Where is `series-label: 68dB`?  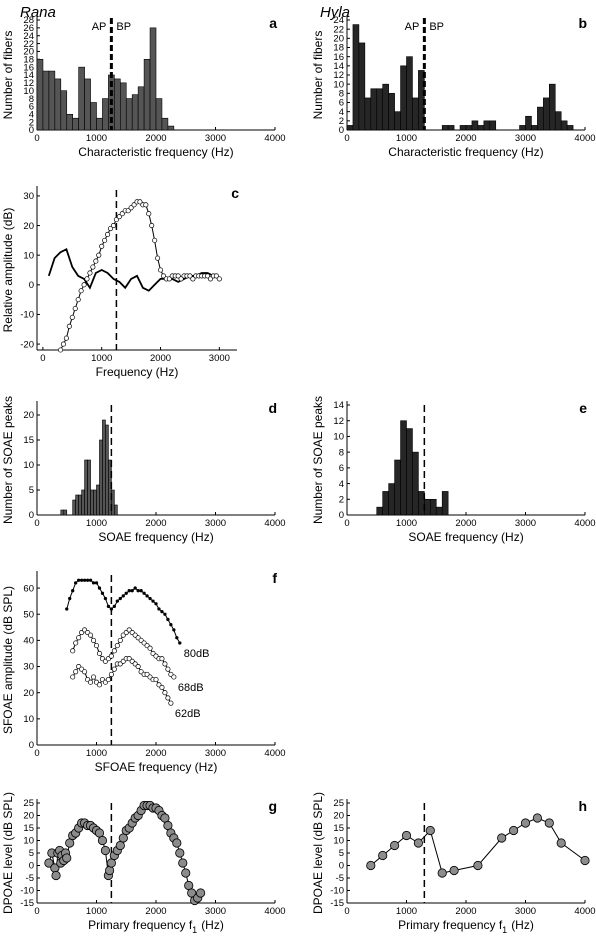
series-label: 68dB is located at coordinates (191, 688).